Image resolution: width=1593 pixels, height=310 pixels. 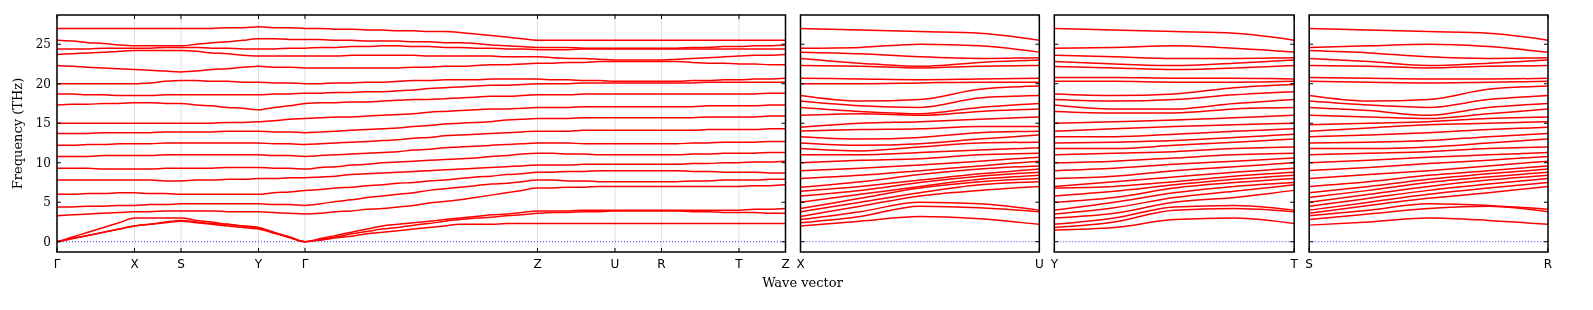 I want to click on y-tick-label: 5, so click(x=47, y=202).